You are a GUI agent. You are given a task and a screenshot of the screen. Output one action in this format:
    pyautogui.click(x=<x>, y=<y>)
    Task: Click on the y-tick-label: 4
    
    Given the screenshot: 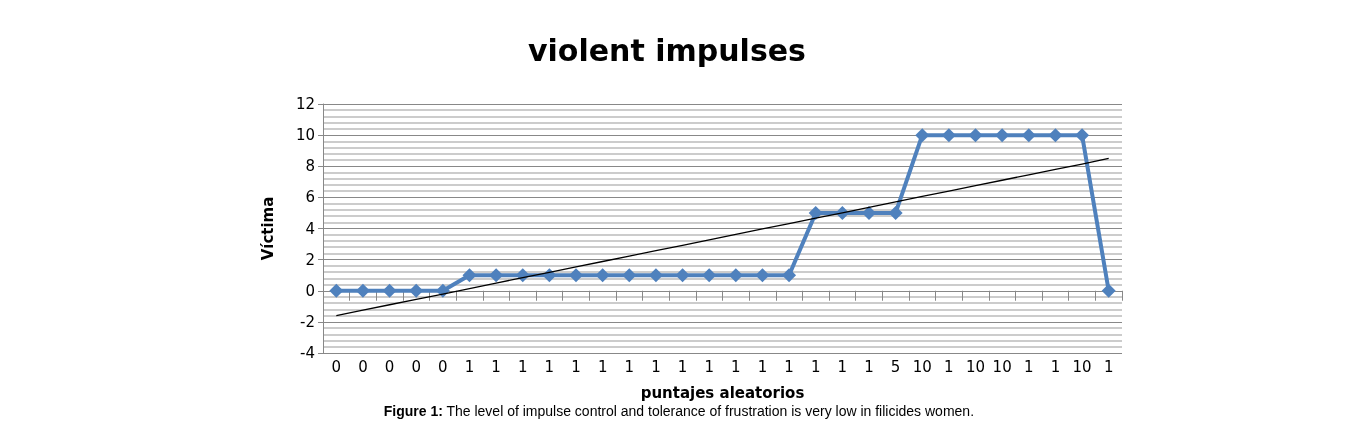 What is the action you would take?
    pyautogui.click(x=310, y=228)
    